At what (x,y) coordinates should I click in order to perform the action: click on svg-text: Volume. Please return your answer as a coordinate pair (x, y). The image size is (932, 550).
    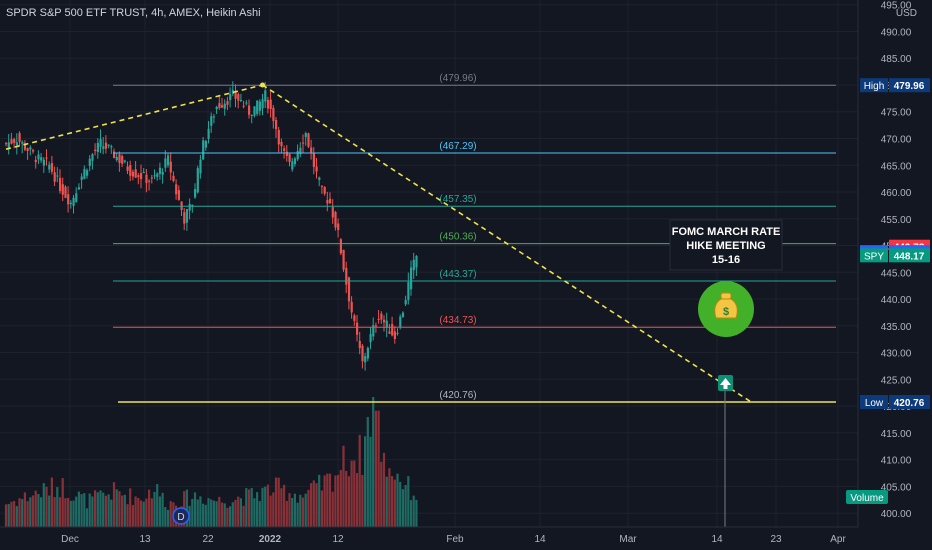
    Looking at the image, I should click on (867, 498).